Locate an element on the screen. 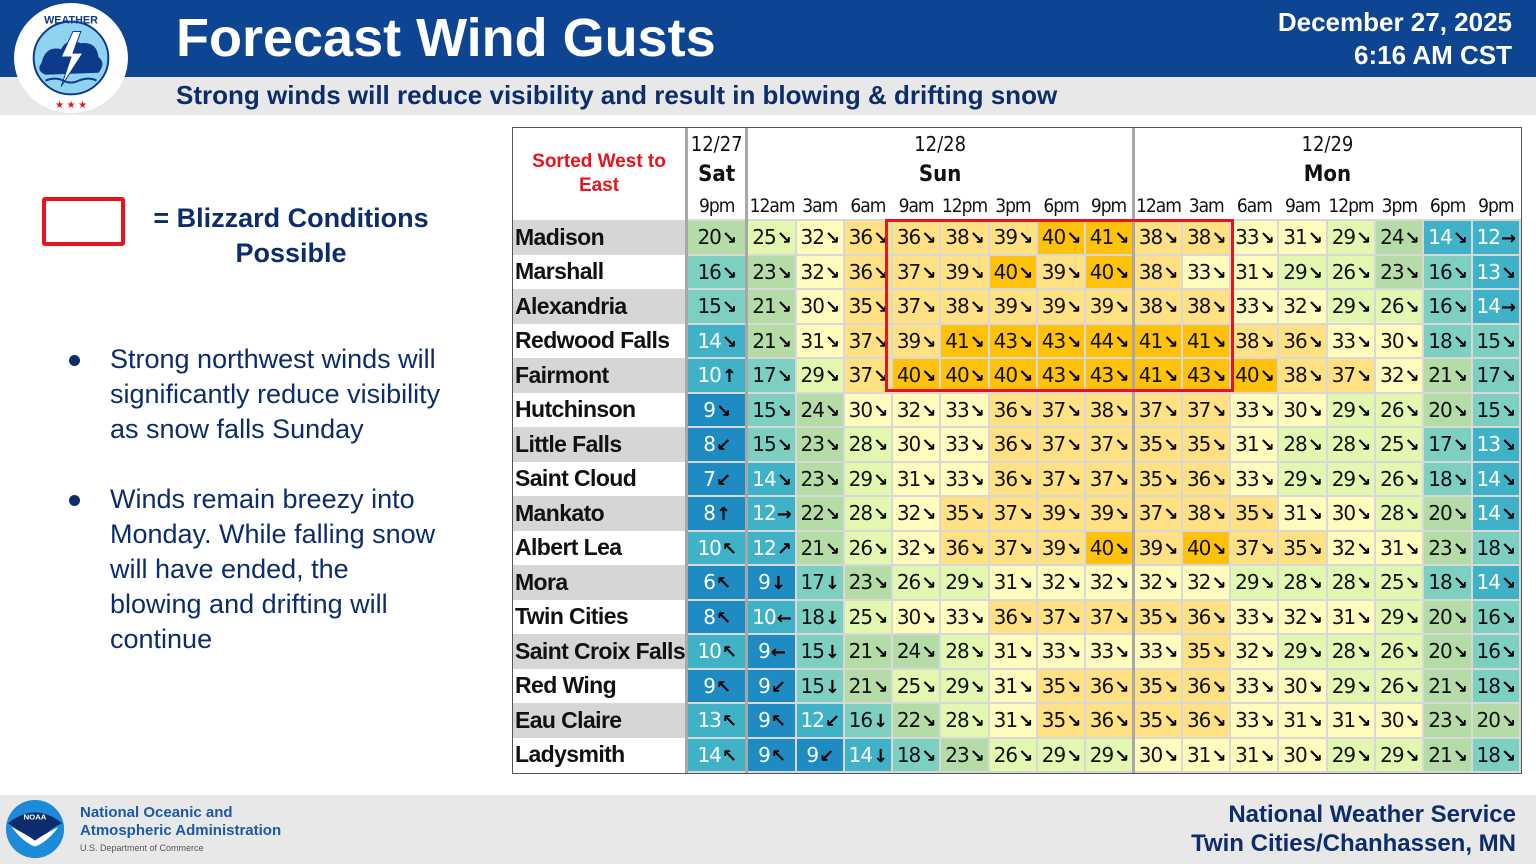  gust-cell: 35↘ is located at coordinates (1157, 444).